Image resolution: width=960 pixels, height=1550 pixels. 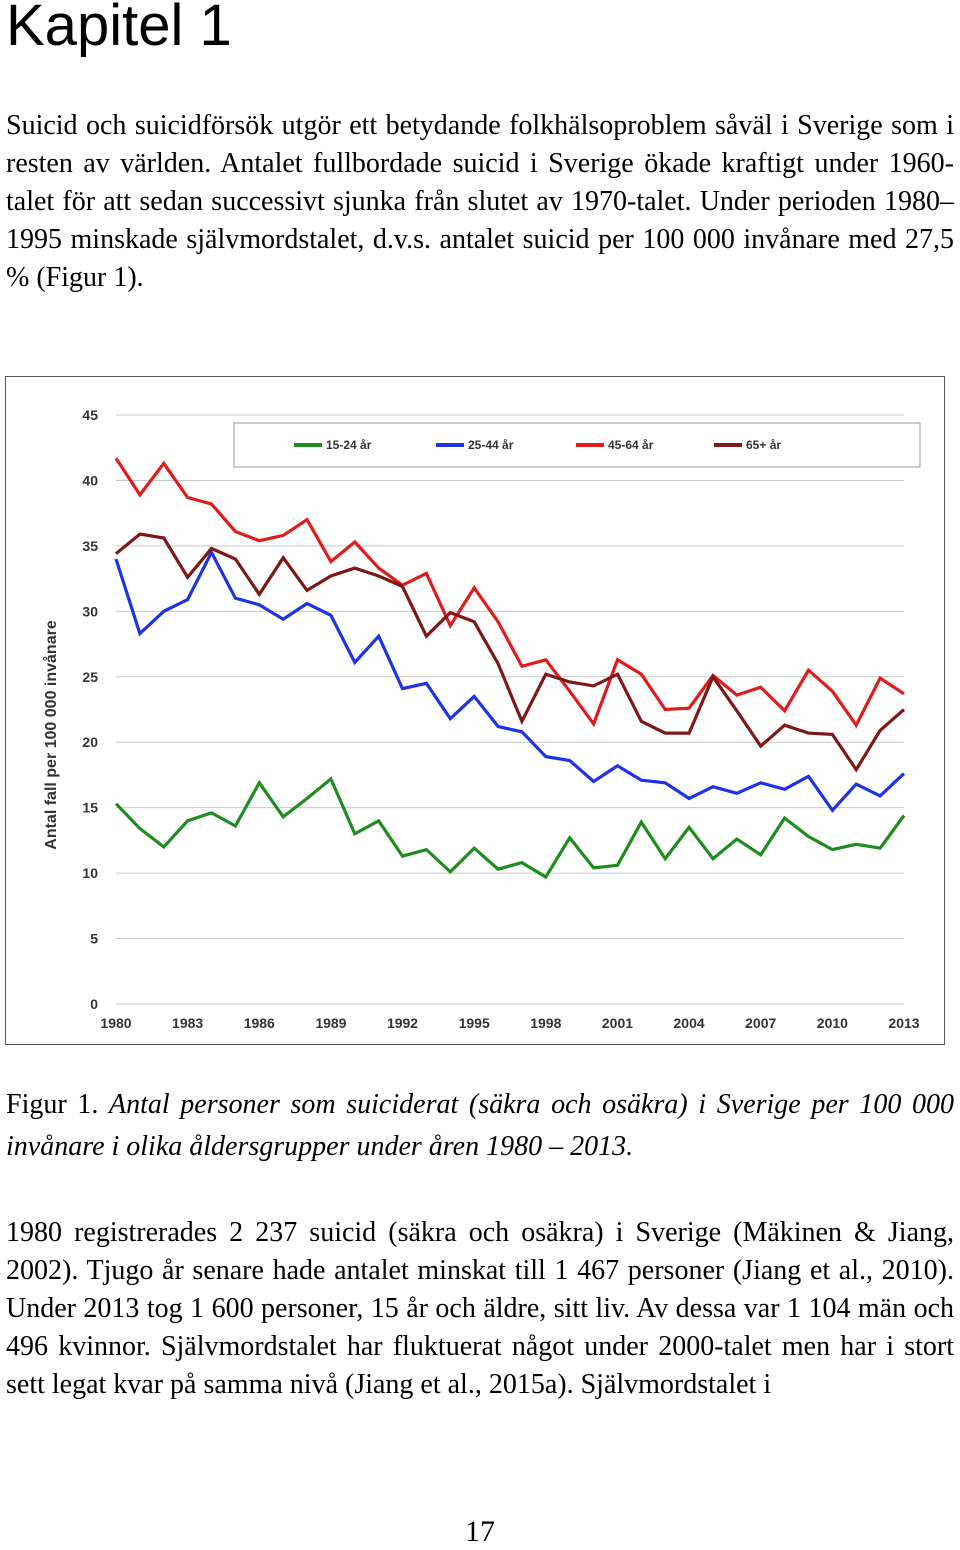 I want to click on y-tick-label: 5, so click(x=94, y=939).